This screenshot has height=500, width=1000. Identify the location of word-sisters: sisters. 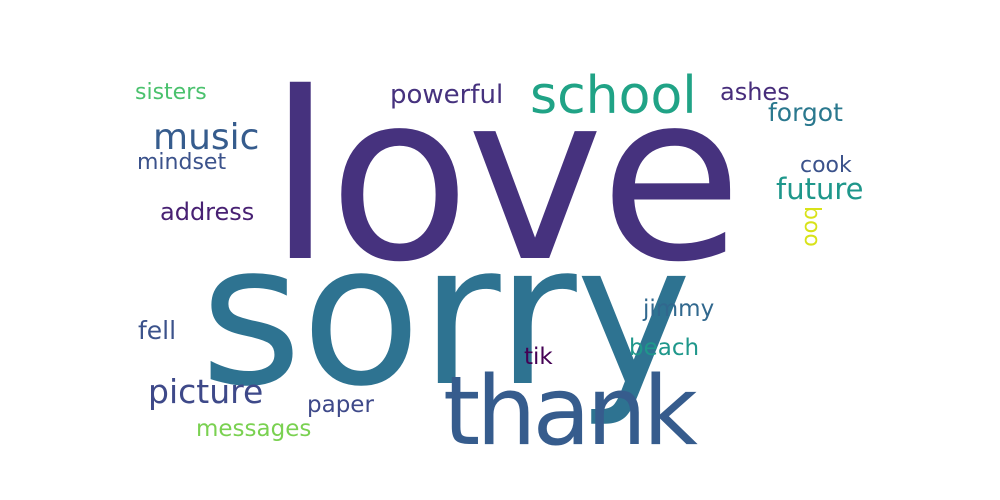
(171, 92).